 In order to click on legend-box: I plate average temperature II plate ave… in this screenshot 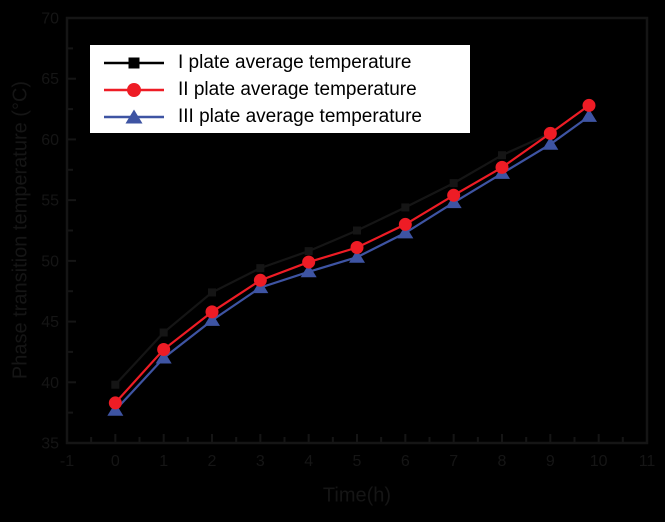, I will do `click(280, 89)`.